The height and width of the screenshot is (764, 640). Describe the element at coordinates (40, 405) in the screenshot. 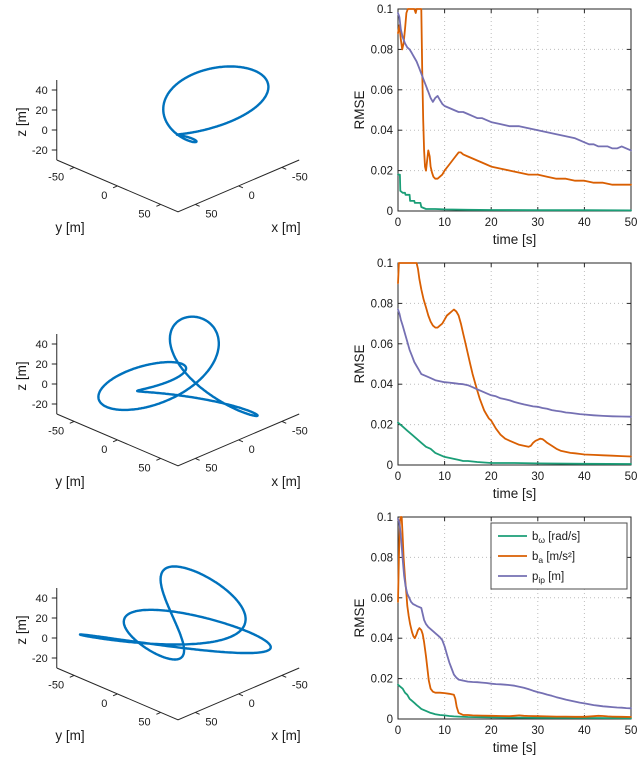

I see `z-tick-label: -20` at that location.